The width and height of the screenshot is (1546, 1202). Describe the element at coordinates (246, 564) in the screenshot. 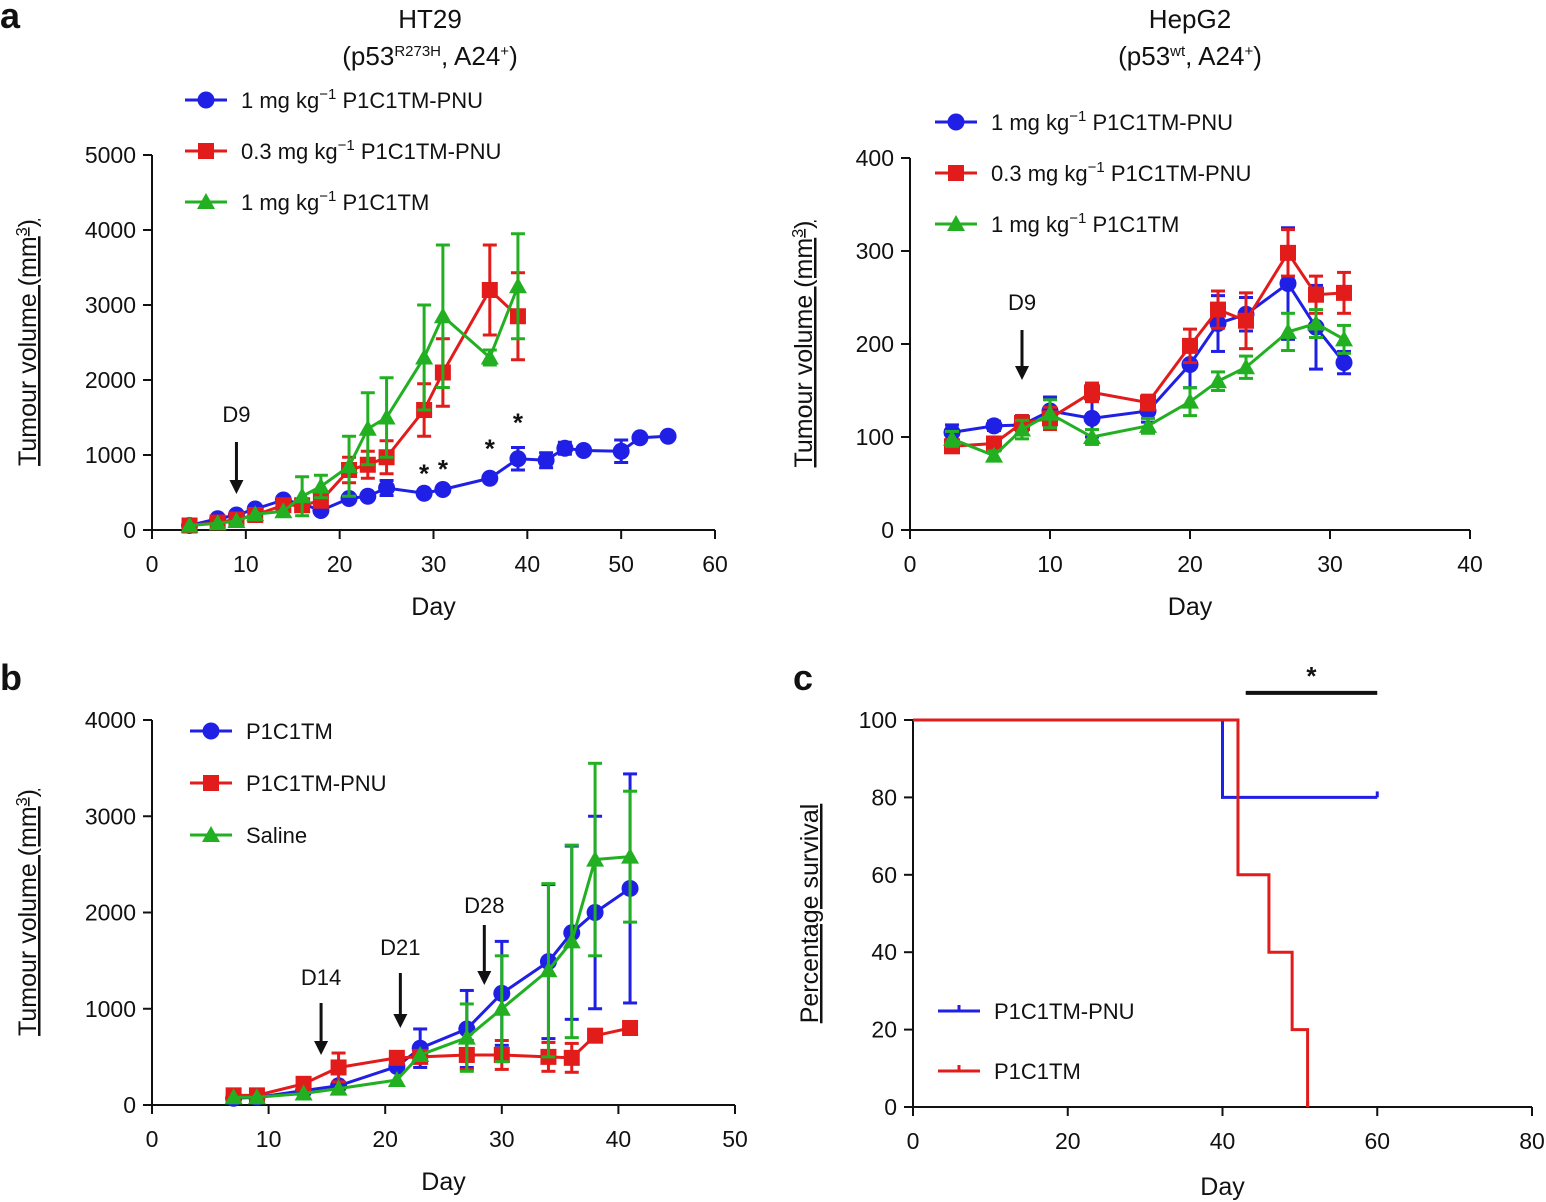

I see `x-tick-label: 10` at that location.